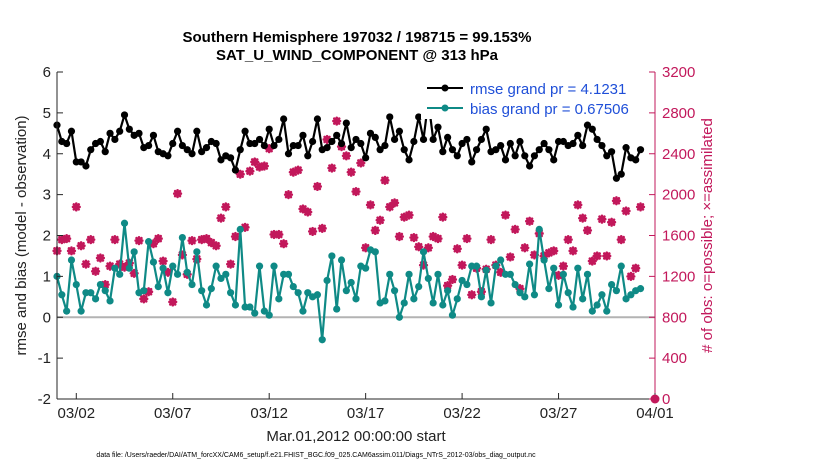  Describe the element at coordinates (47, 72) in the screenshot. I see `y-tick-label: 6` at that location.